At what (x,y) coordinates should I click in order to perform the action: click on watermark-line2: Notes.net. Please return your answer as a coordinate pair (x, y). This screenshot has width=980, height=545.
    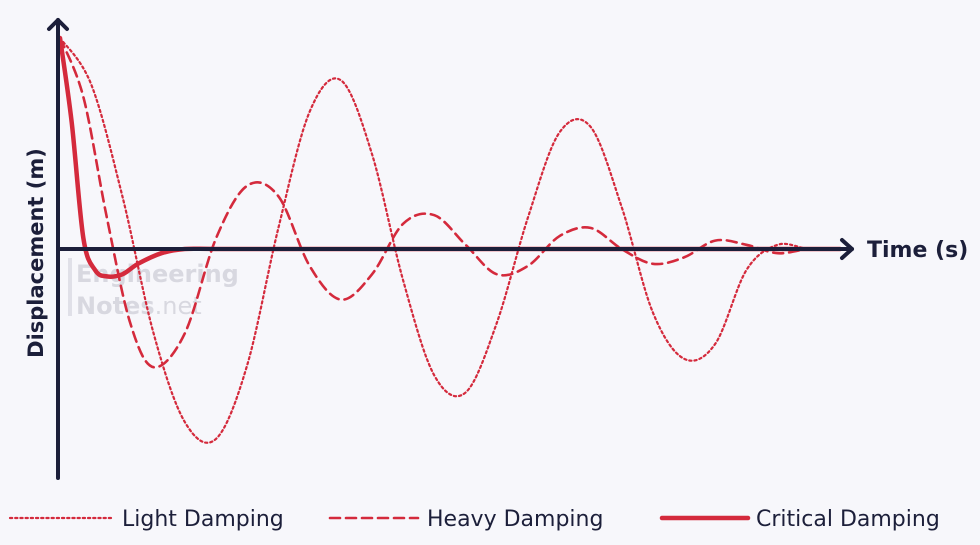
    Looking at the image, I should click on (139, 306).